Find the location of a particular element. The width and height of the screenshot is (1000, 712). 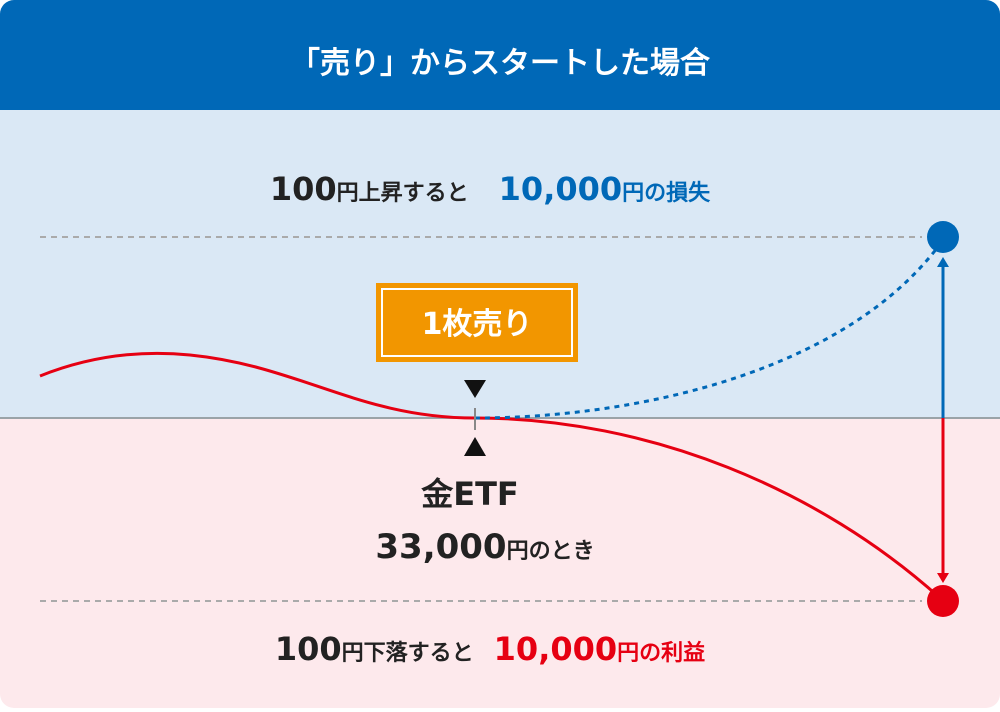

short-loss-curve is located at coordinates (709, 329).